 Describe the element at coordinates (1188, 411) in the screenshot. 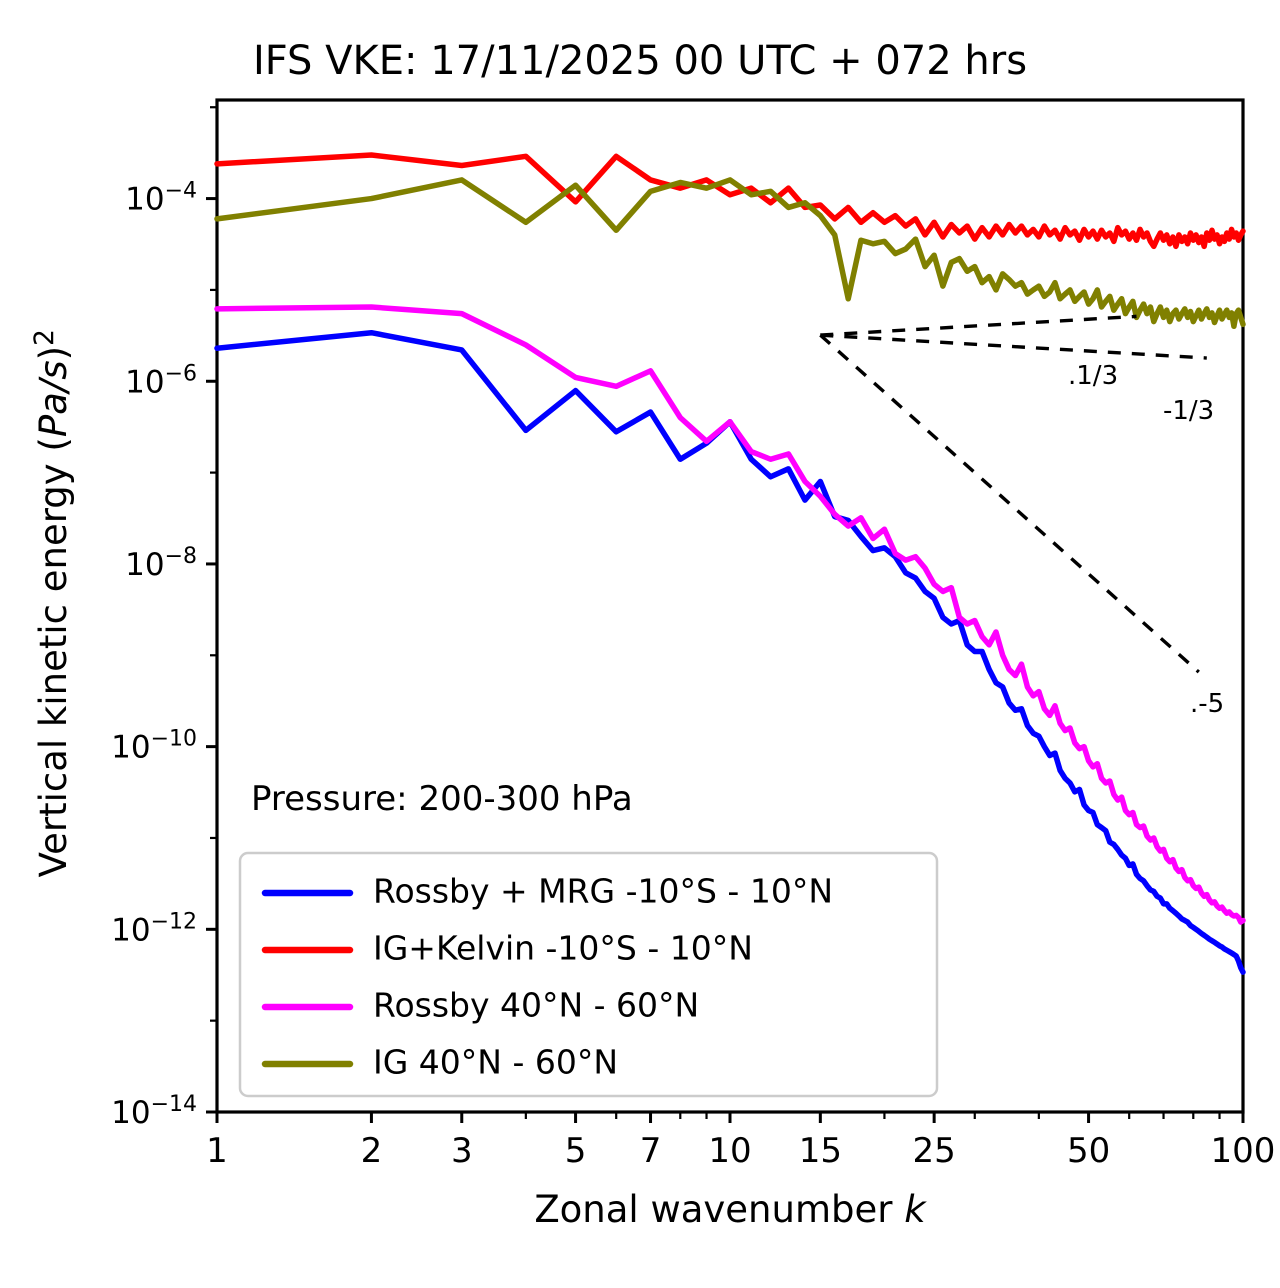

I see `slope-label-1: -1/3` at that location.